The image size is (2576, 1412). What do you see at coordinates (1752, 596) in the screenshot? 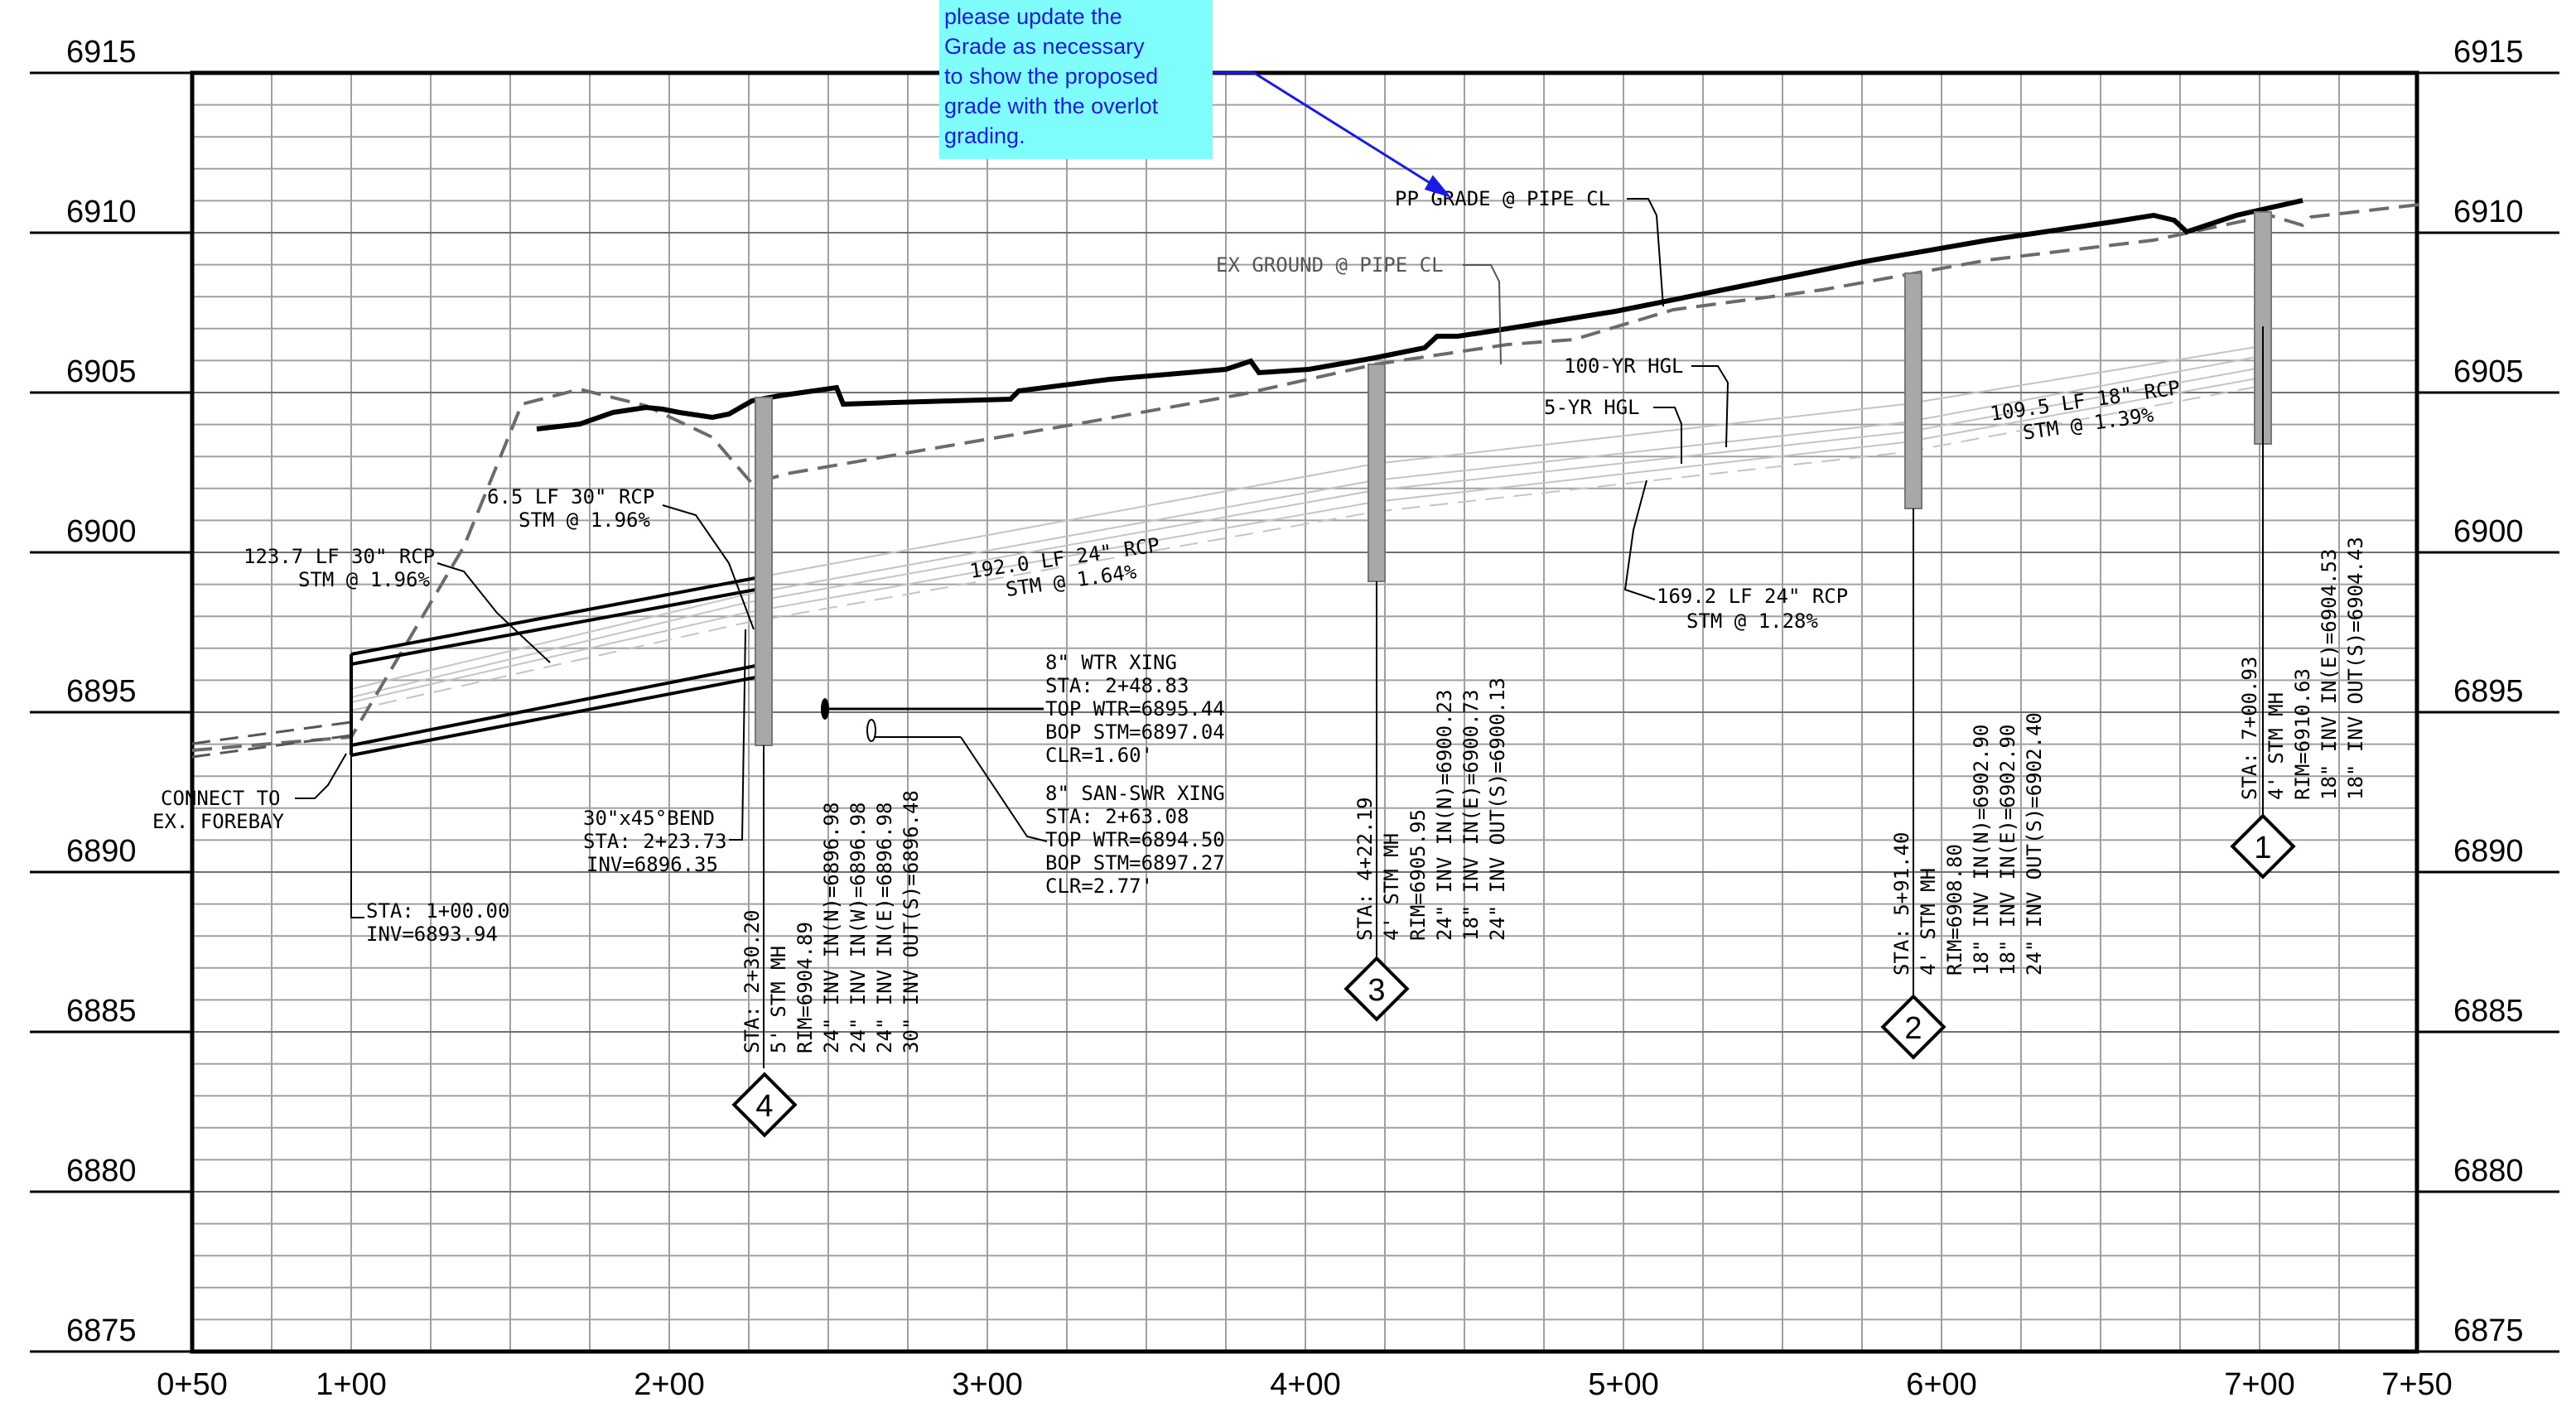
I see `pipe-4-label: 169.2 LF 24" RCP` at bounding box center [1752, 596].